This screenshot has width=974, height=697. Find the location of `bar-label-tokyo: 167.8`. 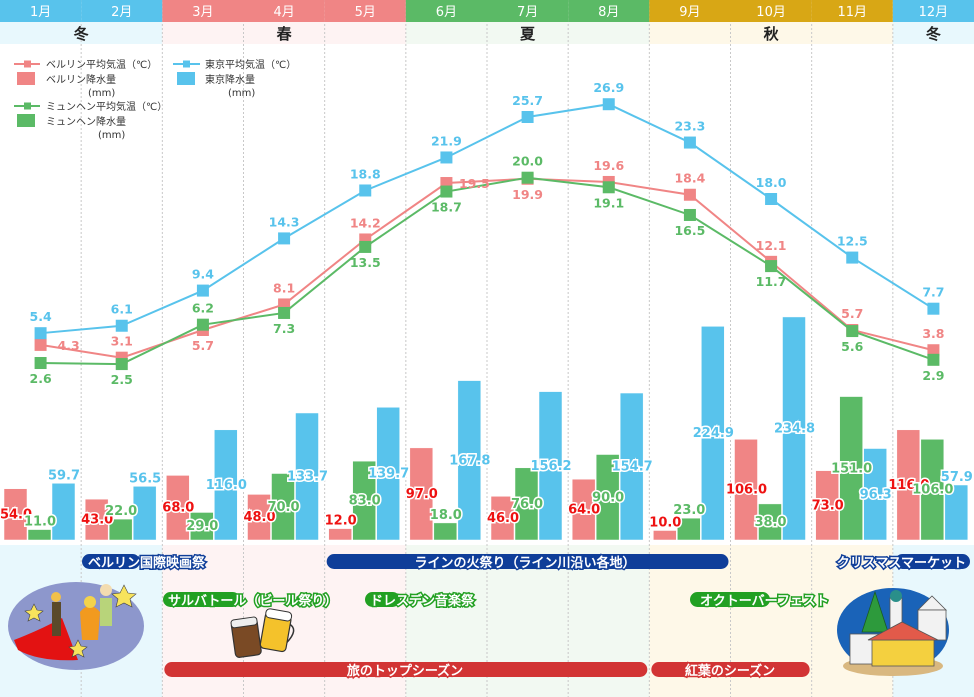

bar-label-tokyo: 167.8 is located at coordinates (469, 460).